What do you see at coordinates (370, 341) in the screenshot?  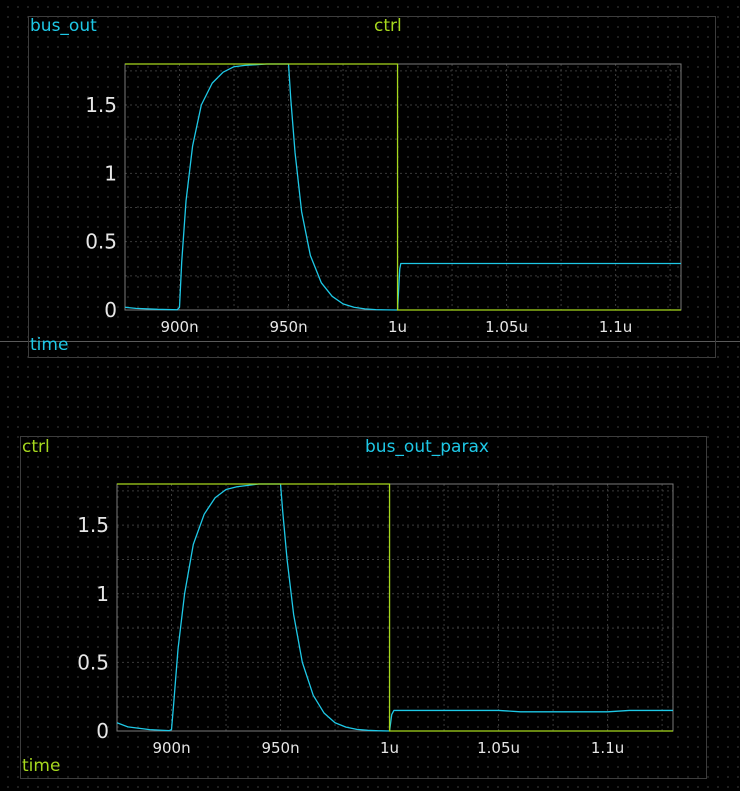 I see `schematic-wire` at bounding box center [370, 341].